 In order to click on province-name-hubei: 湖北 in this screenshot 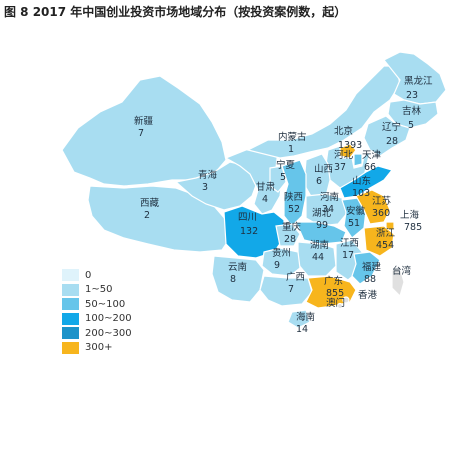, I will do `click(322, 213)`.